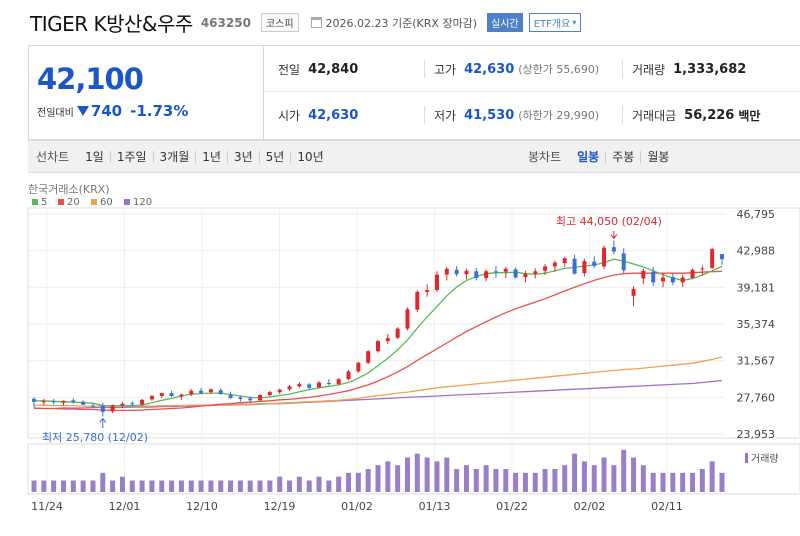 The image size is (800, 536). What do you see at coordinates (131, 156) in the screenshot?
I see `period-1w: 1주일` at bounding box center [131, 156].